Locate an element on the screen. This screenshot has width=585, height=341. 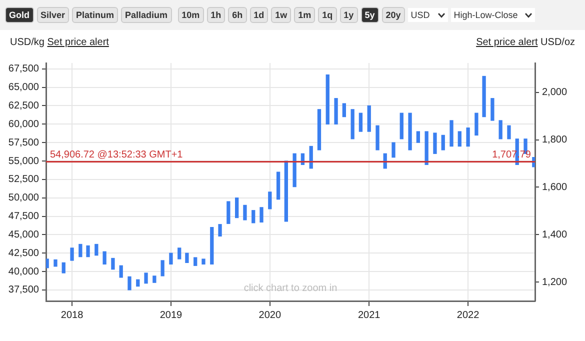
y-tick-label: 60,000 is located at coordinates (24, 124).